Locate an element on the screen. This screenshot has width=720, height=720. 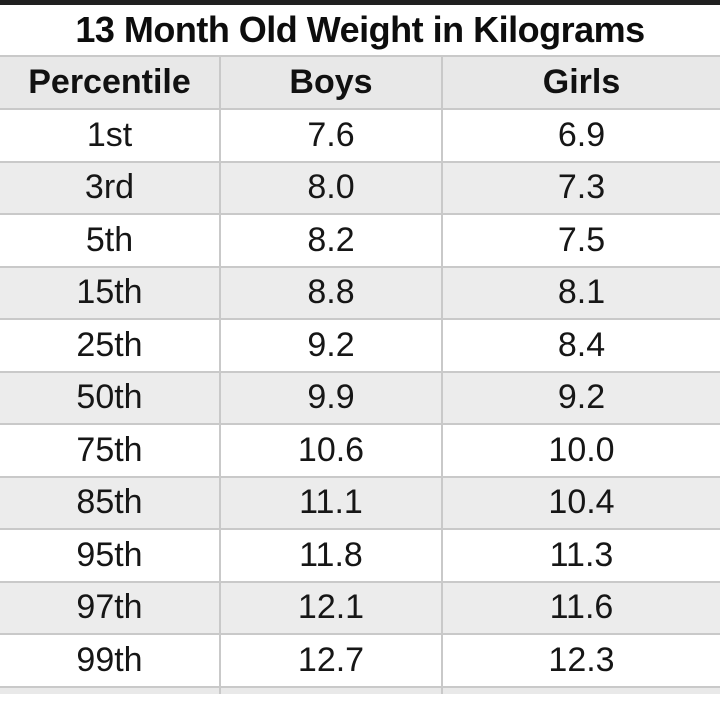
girls-value-cell: 10.0 is located at coordinates (580, 450).